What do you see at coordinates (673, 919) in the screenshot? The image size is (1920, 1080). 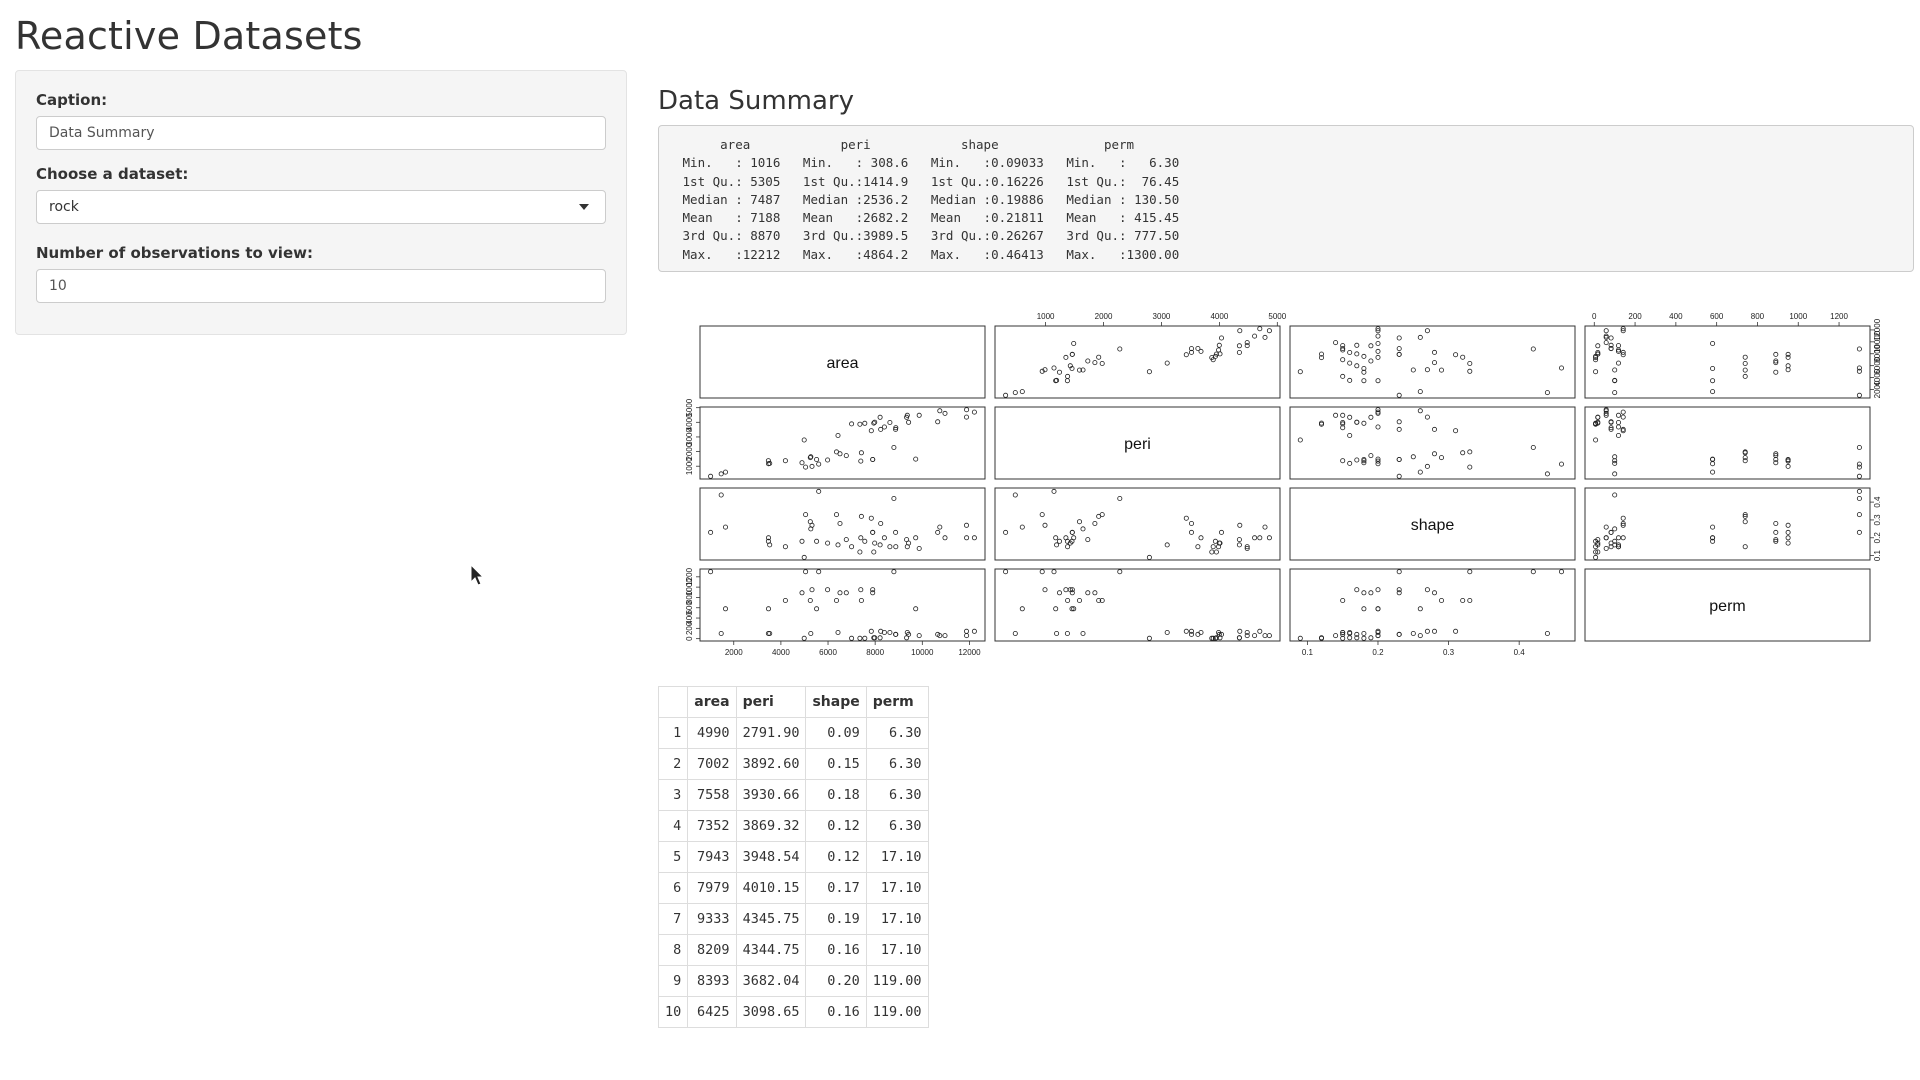 I see `table-cell: 7` at bounding box center [673, 919].